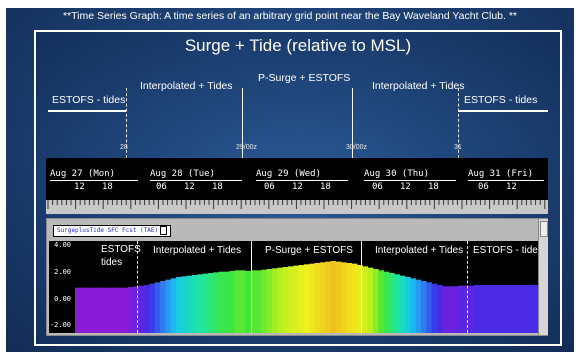 The width and height of the screenshot is (582, 356). Describe the element at coordinates (94, 180) in the screenshot. I see `day-label-aug27: Aug 27 (Mon)` at that location.